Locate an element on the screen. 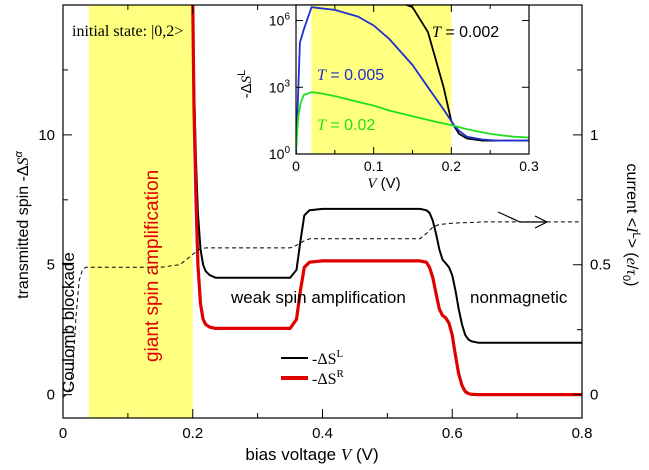 The image size is (649, 470). inset-series-line-t002 is located at coordinates (412, 121).